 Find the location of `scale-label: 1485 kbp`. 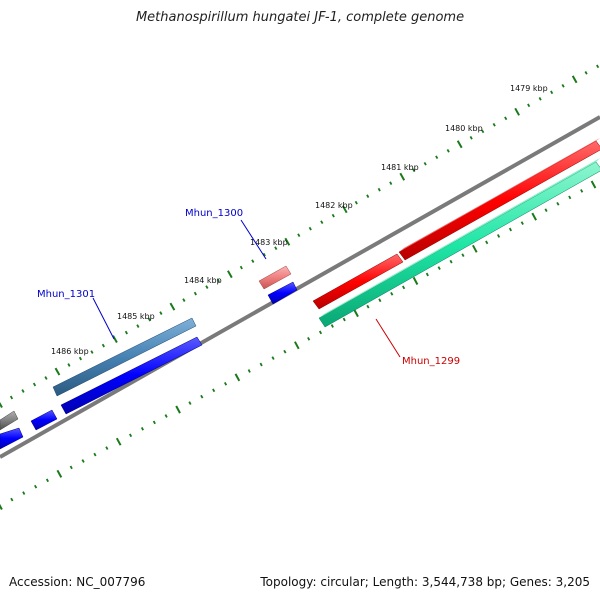

scale-label: 1485 kbp is located at coordinates (136, 316).